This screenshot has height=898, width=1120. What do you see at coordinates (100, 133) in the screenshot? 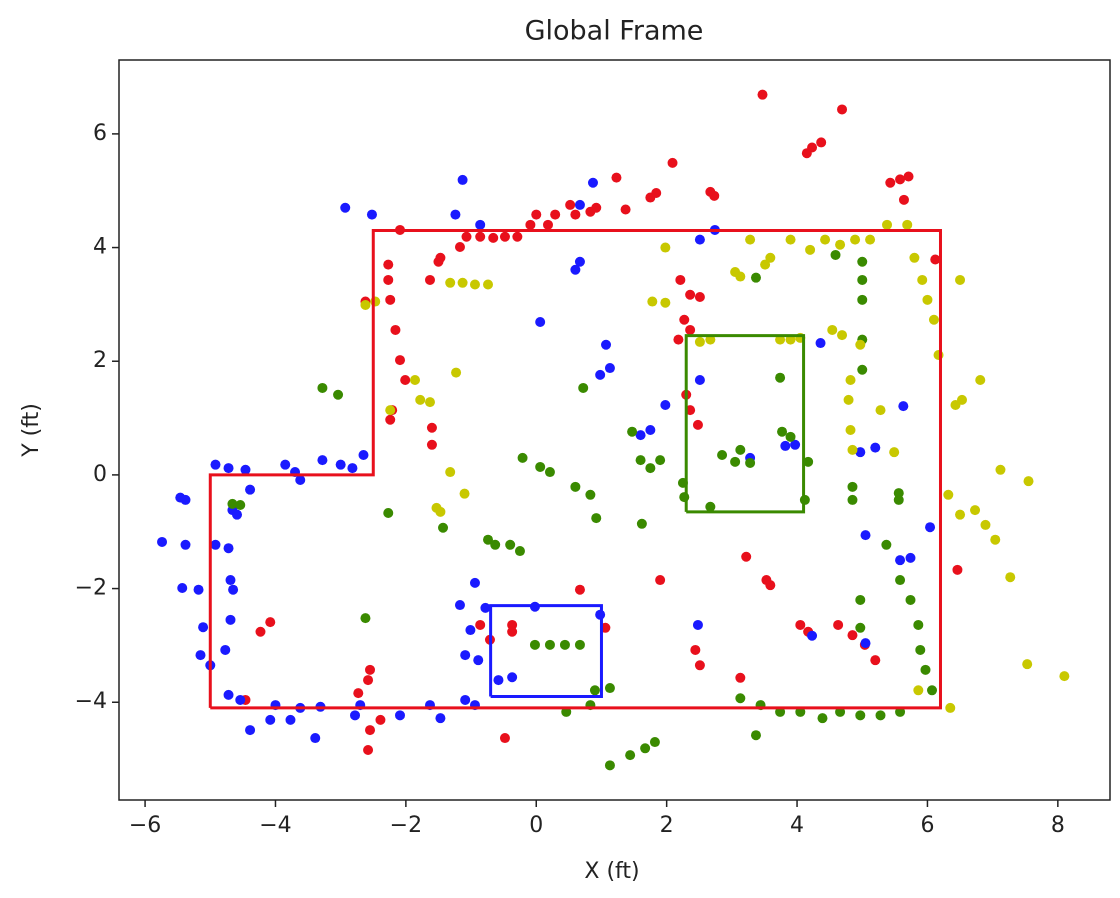
I see `y-tick-label: 6` at bounding box center [100, 133].